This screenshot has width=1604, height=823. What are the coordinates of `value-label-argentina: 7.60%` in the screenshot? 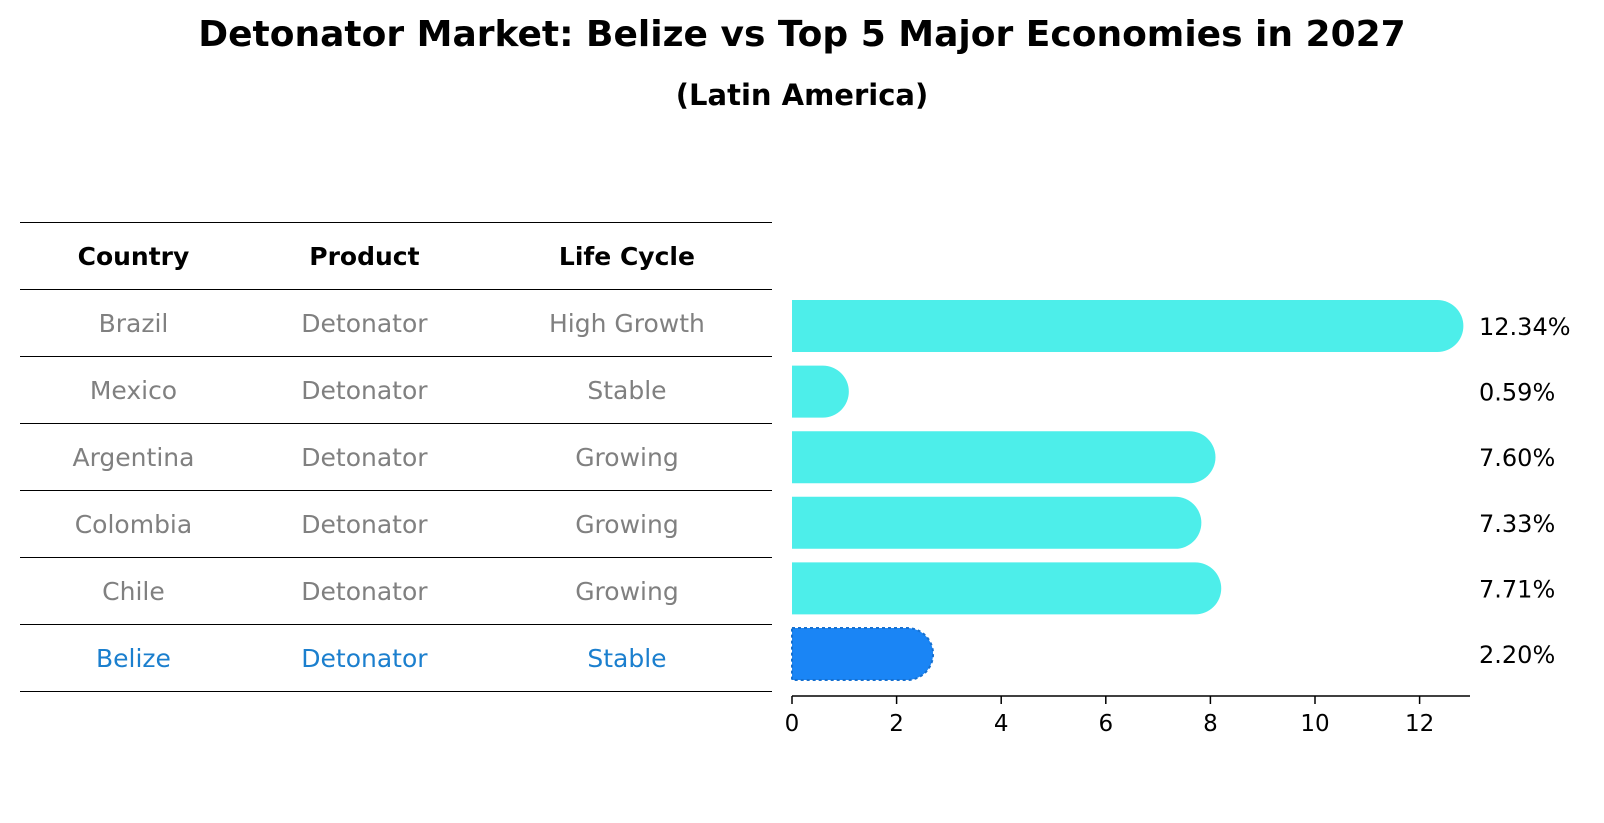 It's located at (1517, 458).